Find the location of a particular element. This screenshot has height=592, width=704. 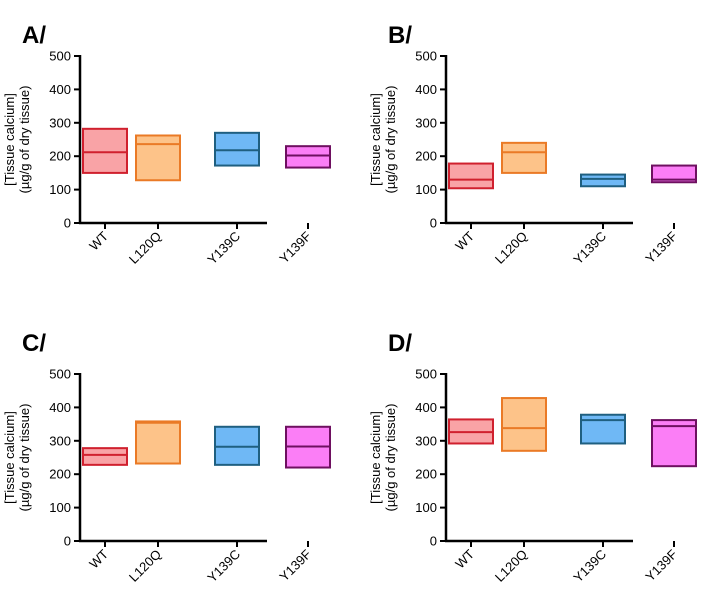

panel-label: C/ is located at coordinates (34, 343).